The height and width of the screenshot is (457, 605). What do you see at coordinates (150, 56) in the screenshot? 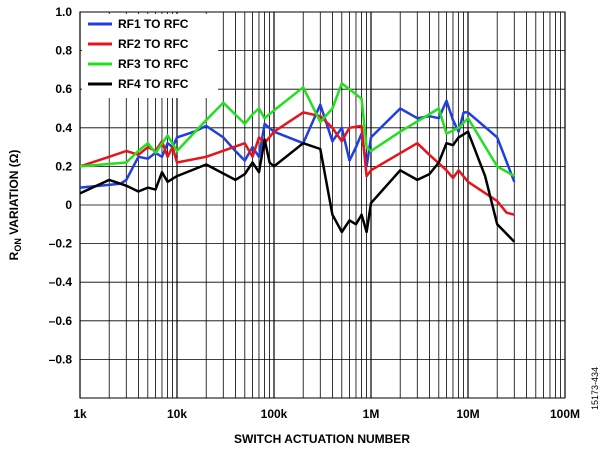
I see `legend: RF1 TO RFC RF2 TO RFC RF3 TO RFC RF4 TO RFC` at bounding box center [150, 56].